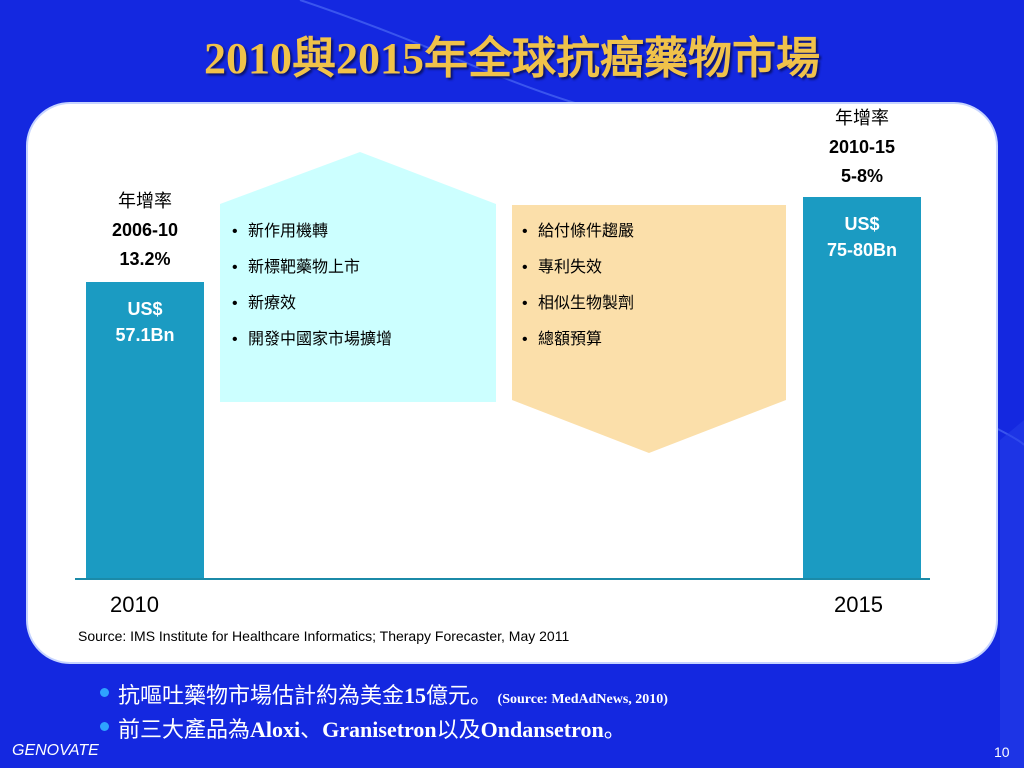  I want to click on right-growth-label: 年增率 2010-15 5-8%, so click(862, 147).